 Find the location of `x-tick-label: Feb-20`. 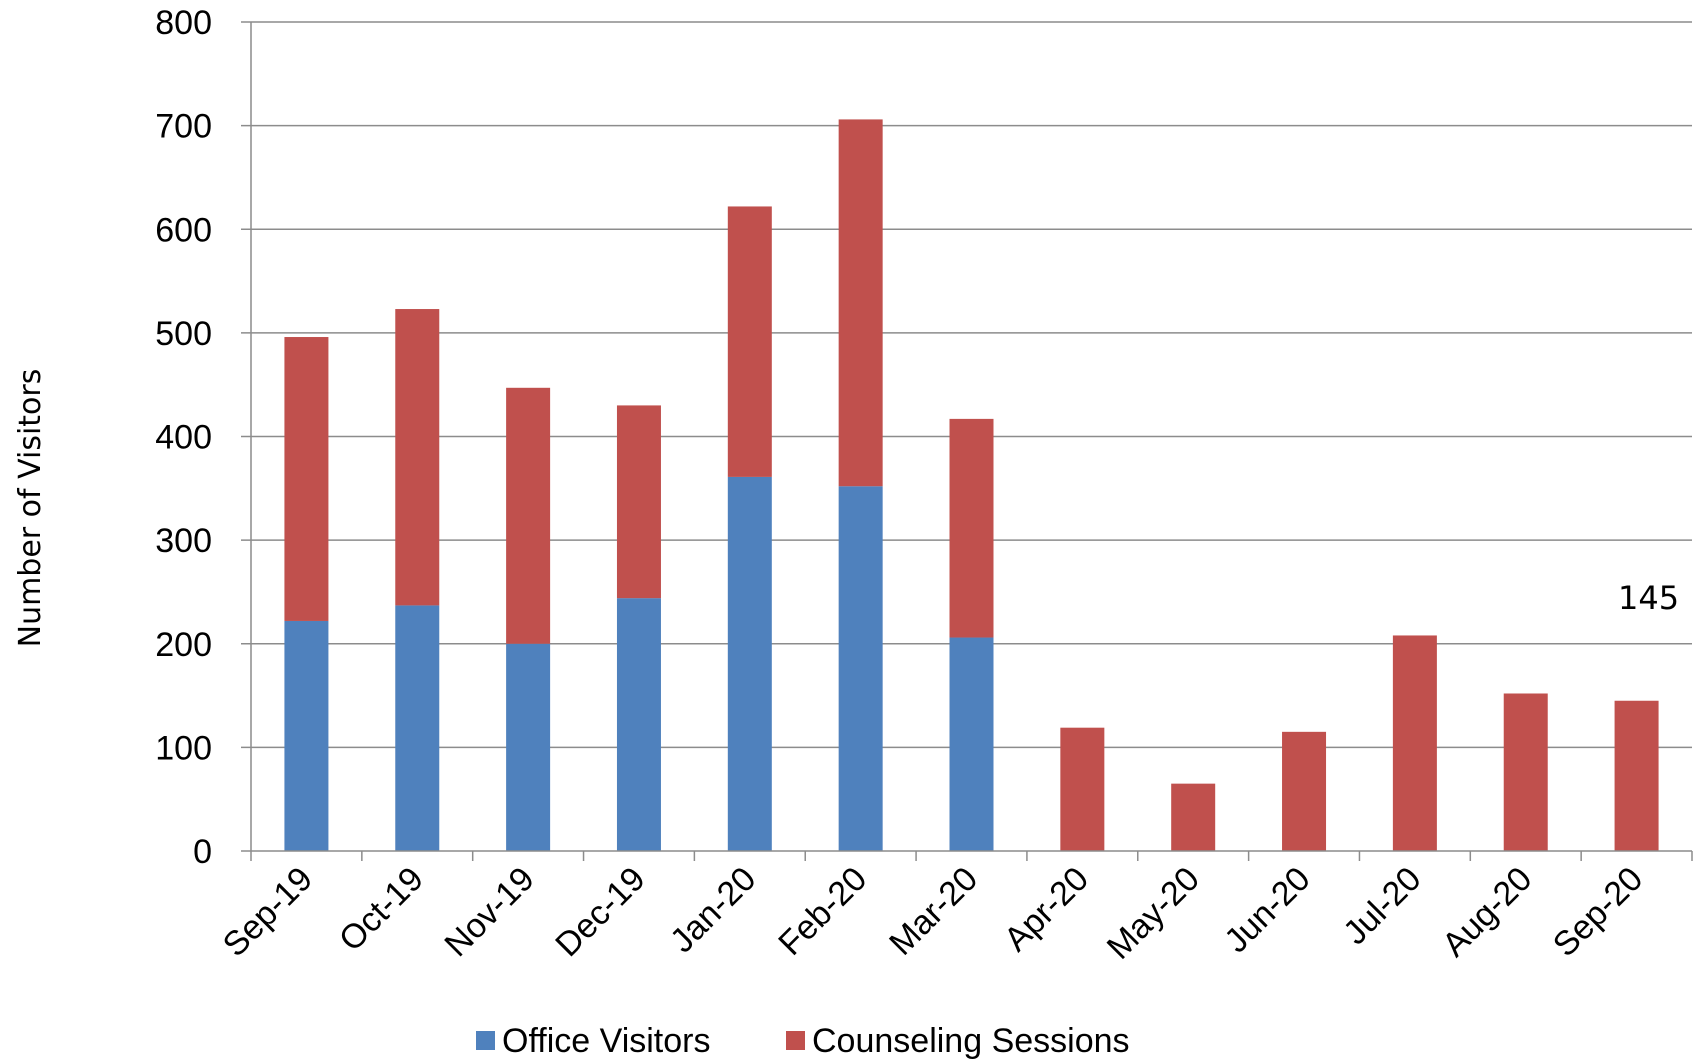

x-tick-label: Feb-20 is located at coordinates (822, 911).